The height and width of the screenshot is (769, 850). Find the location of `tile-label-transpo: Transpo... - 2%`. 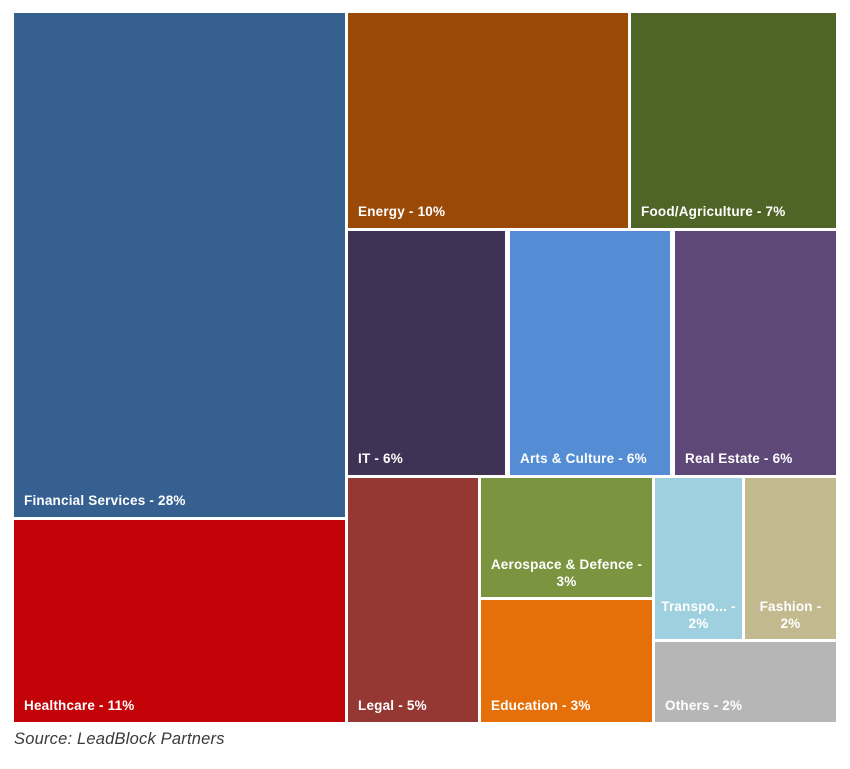

tile-label-transpo: Transpo... - 2% is located at coordinates (698, 615).